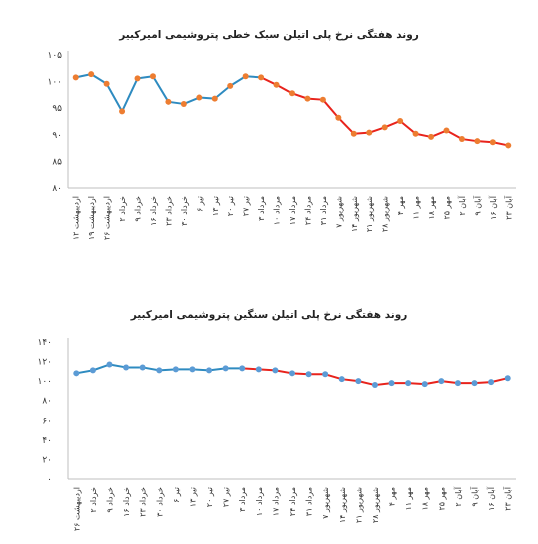 Image resolution: width=538 pixels, height=544 pixels. What do you see at coordinates (57, 189) in the screenshot?
I see `y-tick-label: ۸۰` at bounding box center [57, 189].